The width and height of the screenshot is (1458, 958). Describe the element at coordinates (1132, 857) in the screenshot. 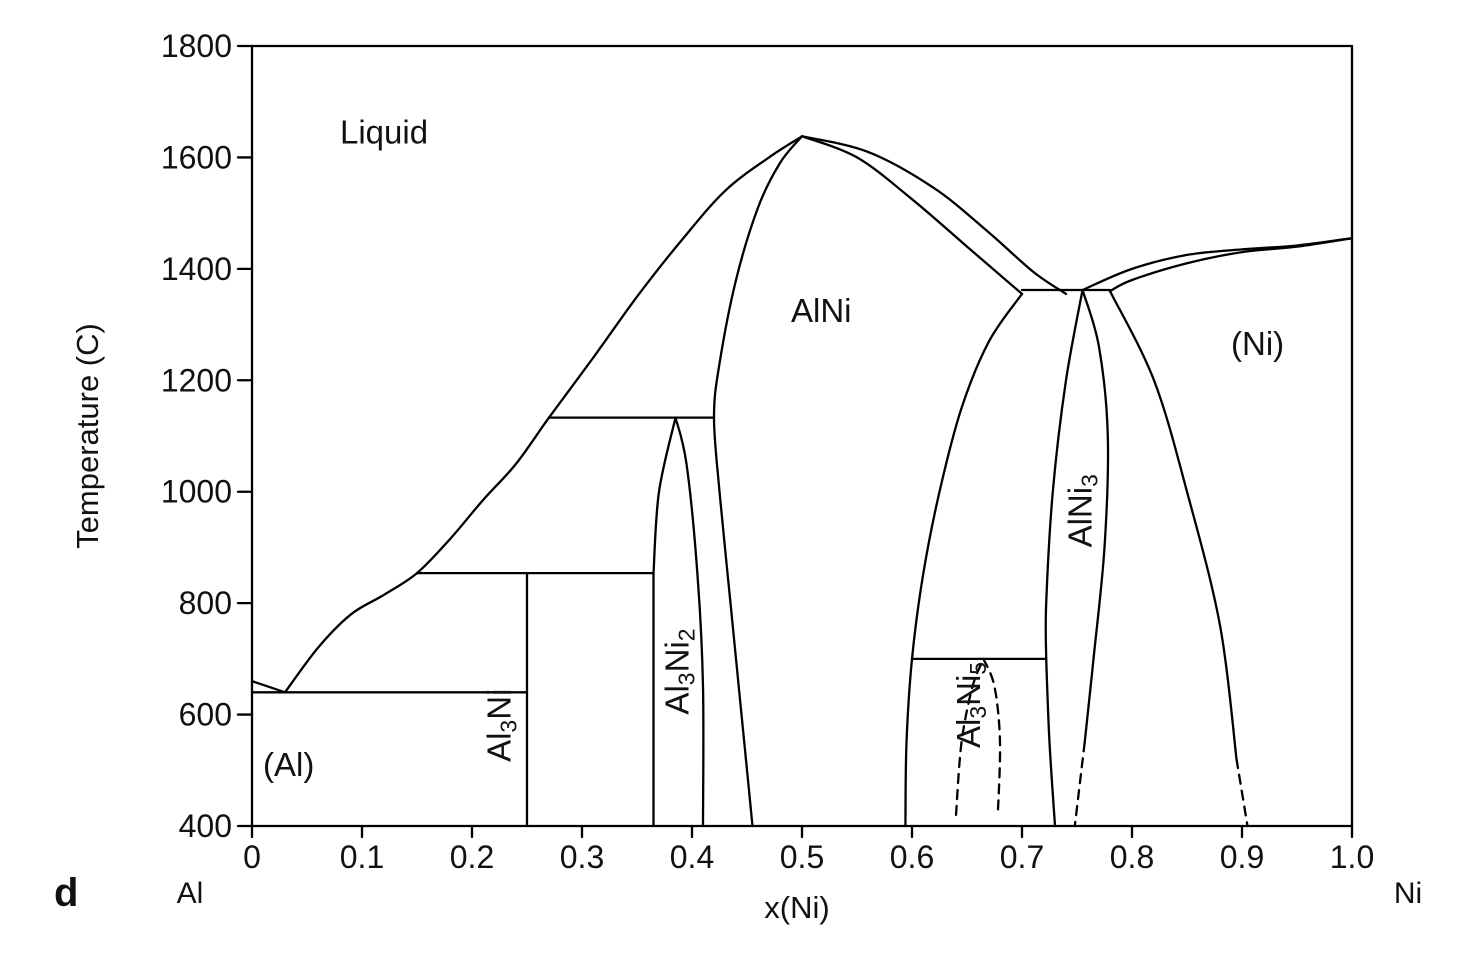

I see `x-tick-label: 0.8` at that location.